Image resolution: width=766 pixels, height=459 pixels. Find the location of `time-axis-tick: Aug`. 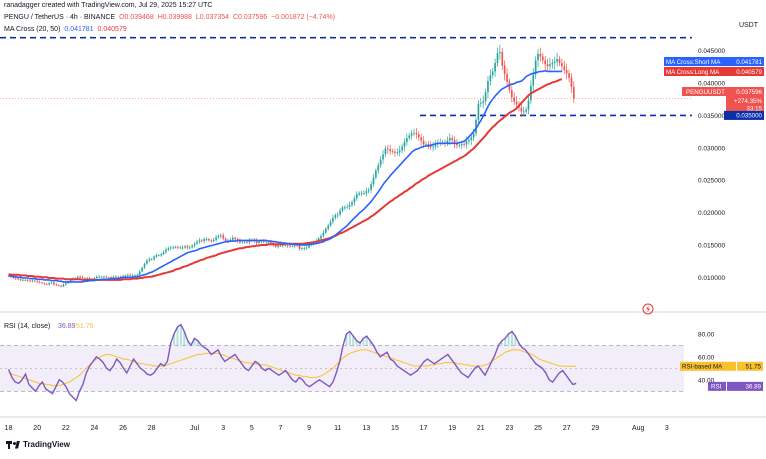

time-axis-tick: Aug is located at coordinates (638, 428).